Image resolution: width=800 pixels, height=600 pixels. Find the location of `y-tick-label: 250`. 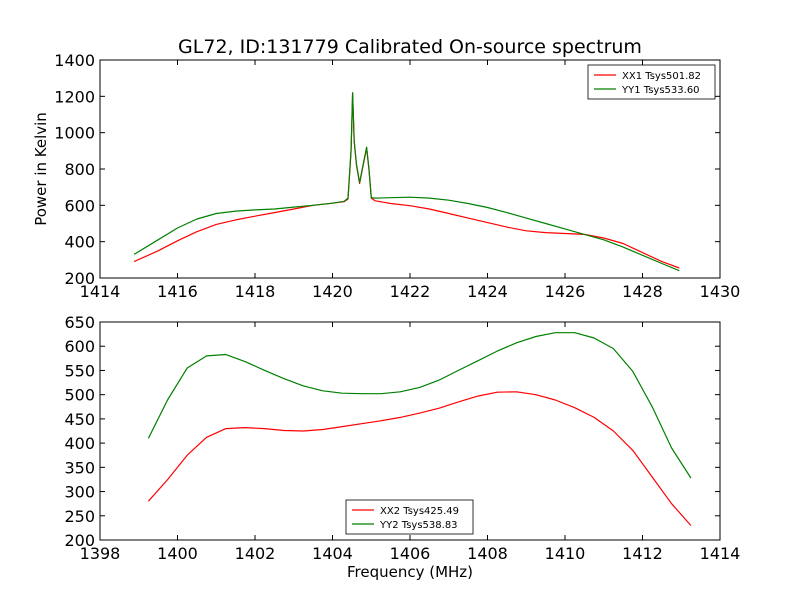

y-tick-label: 250 is located at coordinates (79, 516).